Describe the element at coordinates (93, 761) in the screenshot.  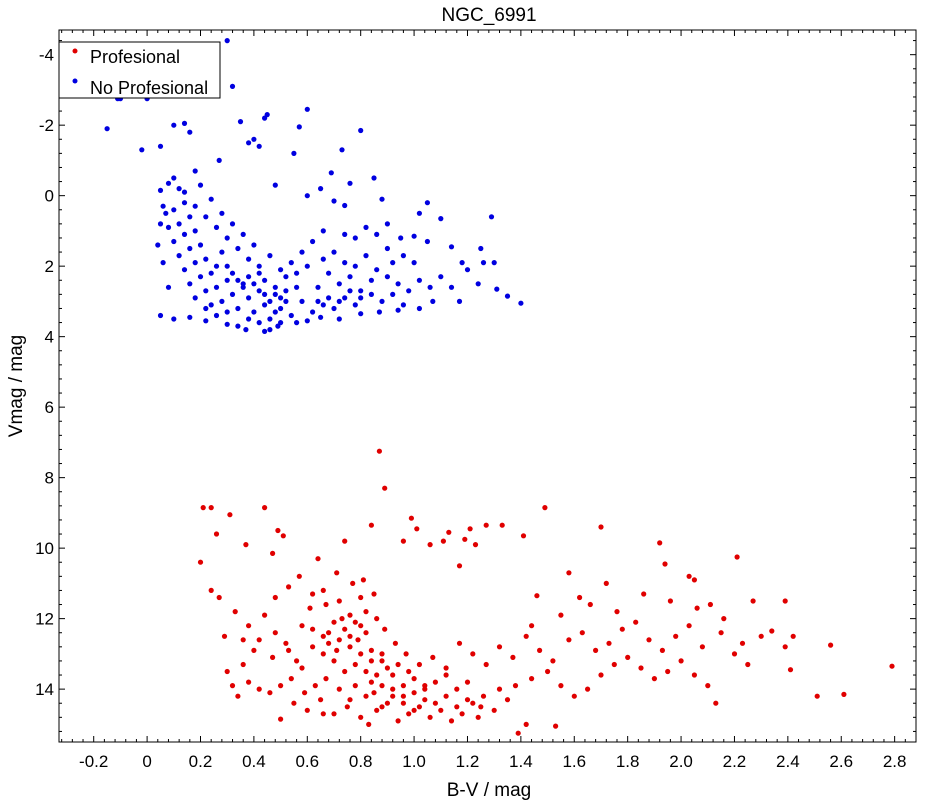
I see `x-tick-label: -0.2` at that location.